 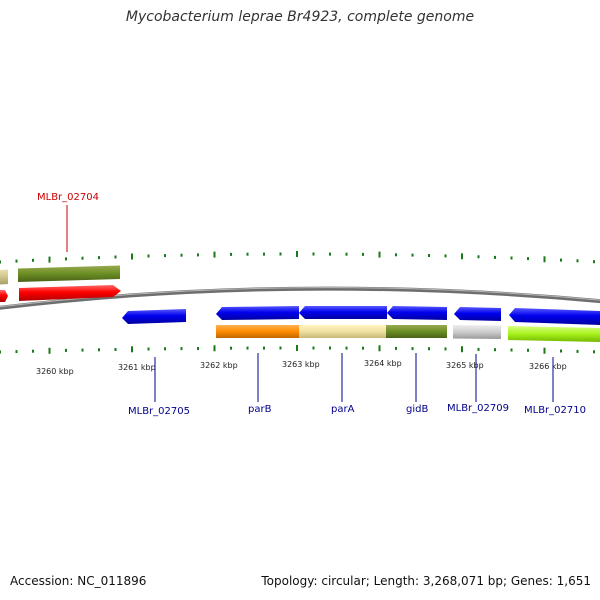 I want to click on gene-parB, so click(x=257, y=313).